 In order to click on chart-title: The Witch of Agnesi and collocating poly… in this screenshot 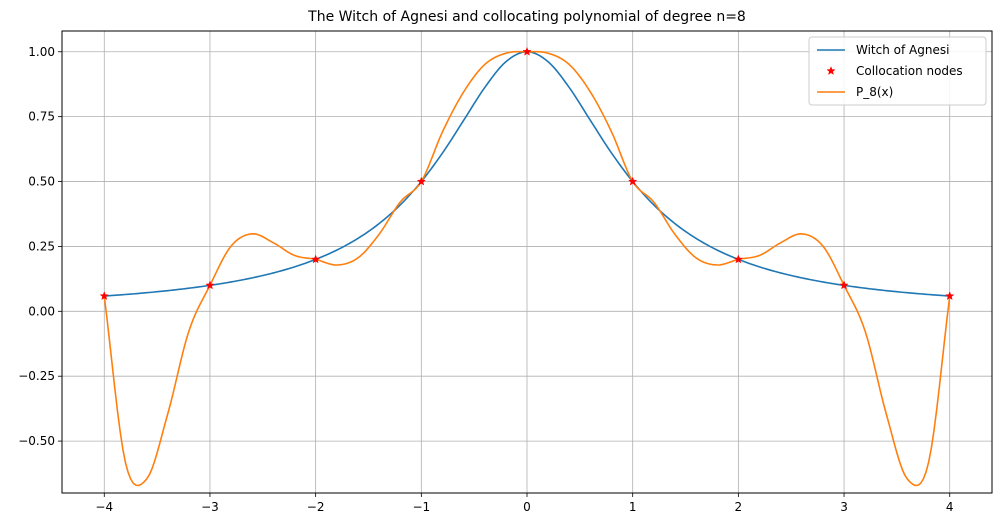, I will do `click(526, 17)`.